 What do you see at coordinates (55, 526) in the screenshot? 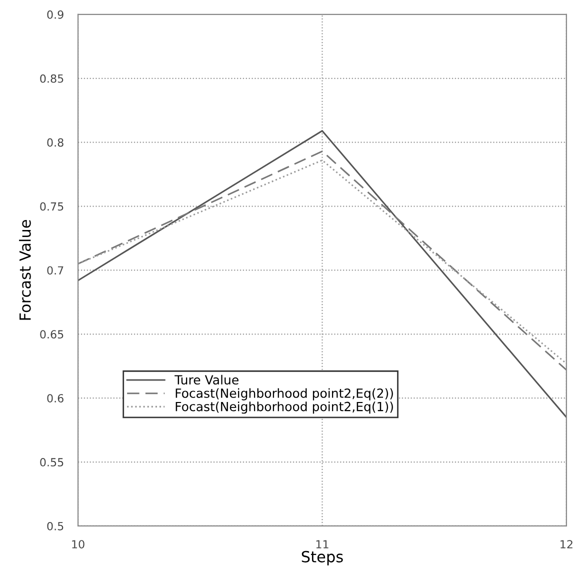
I see `y-tick-label: 0.5` at bounding box center [55, 526].